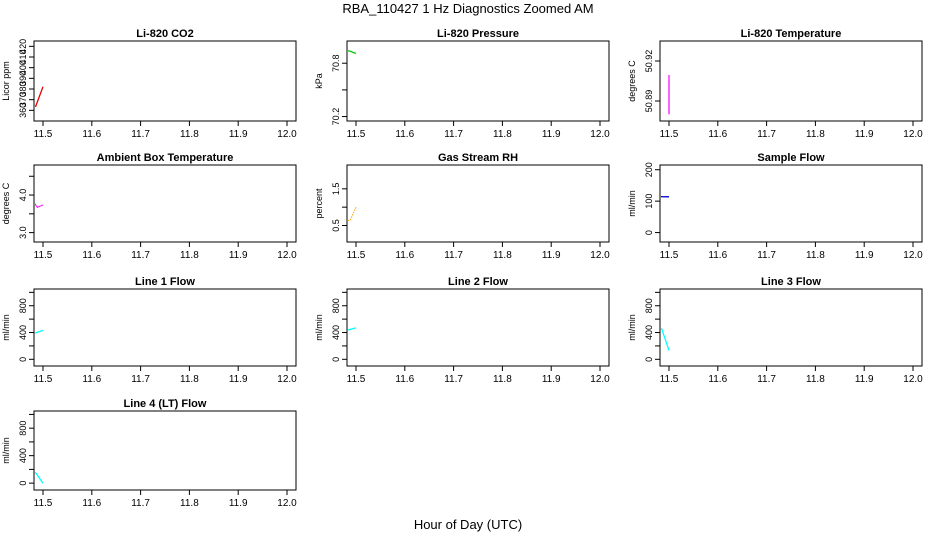 The width and height of the screenshot is (936, 540). What do you see at coordinates (478, 282) in the screenshot?
I see `panel-title: Line 2 Flow` at bounding box center [478, 282].